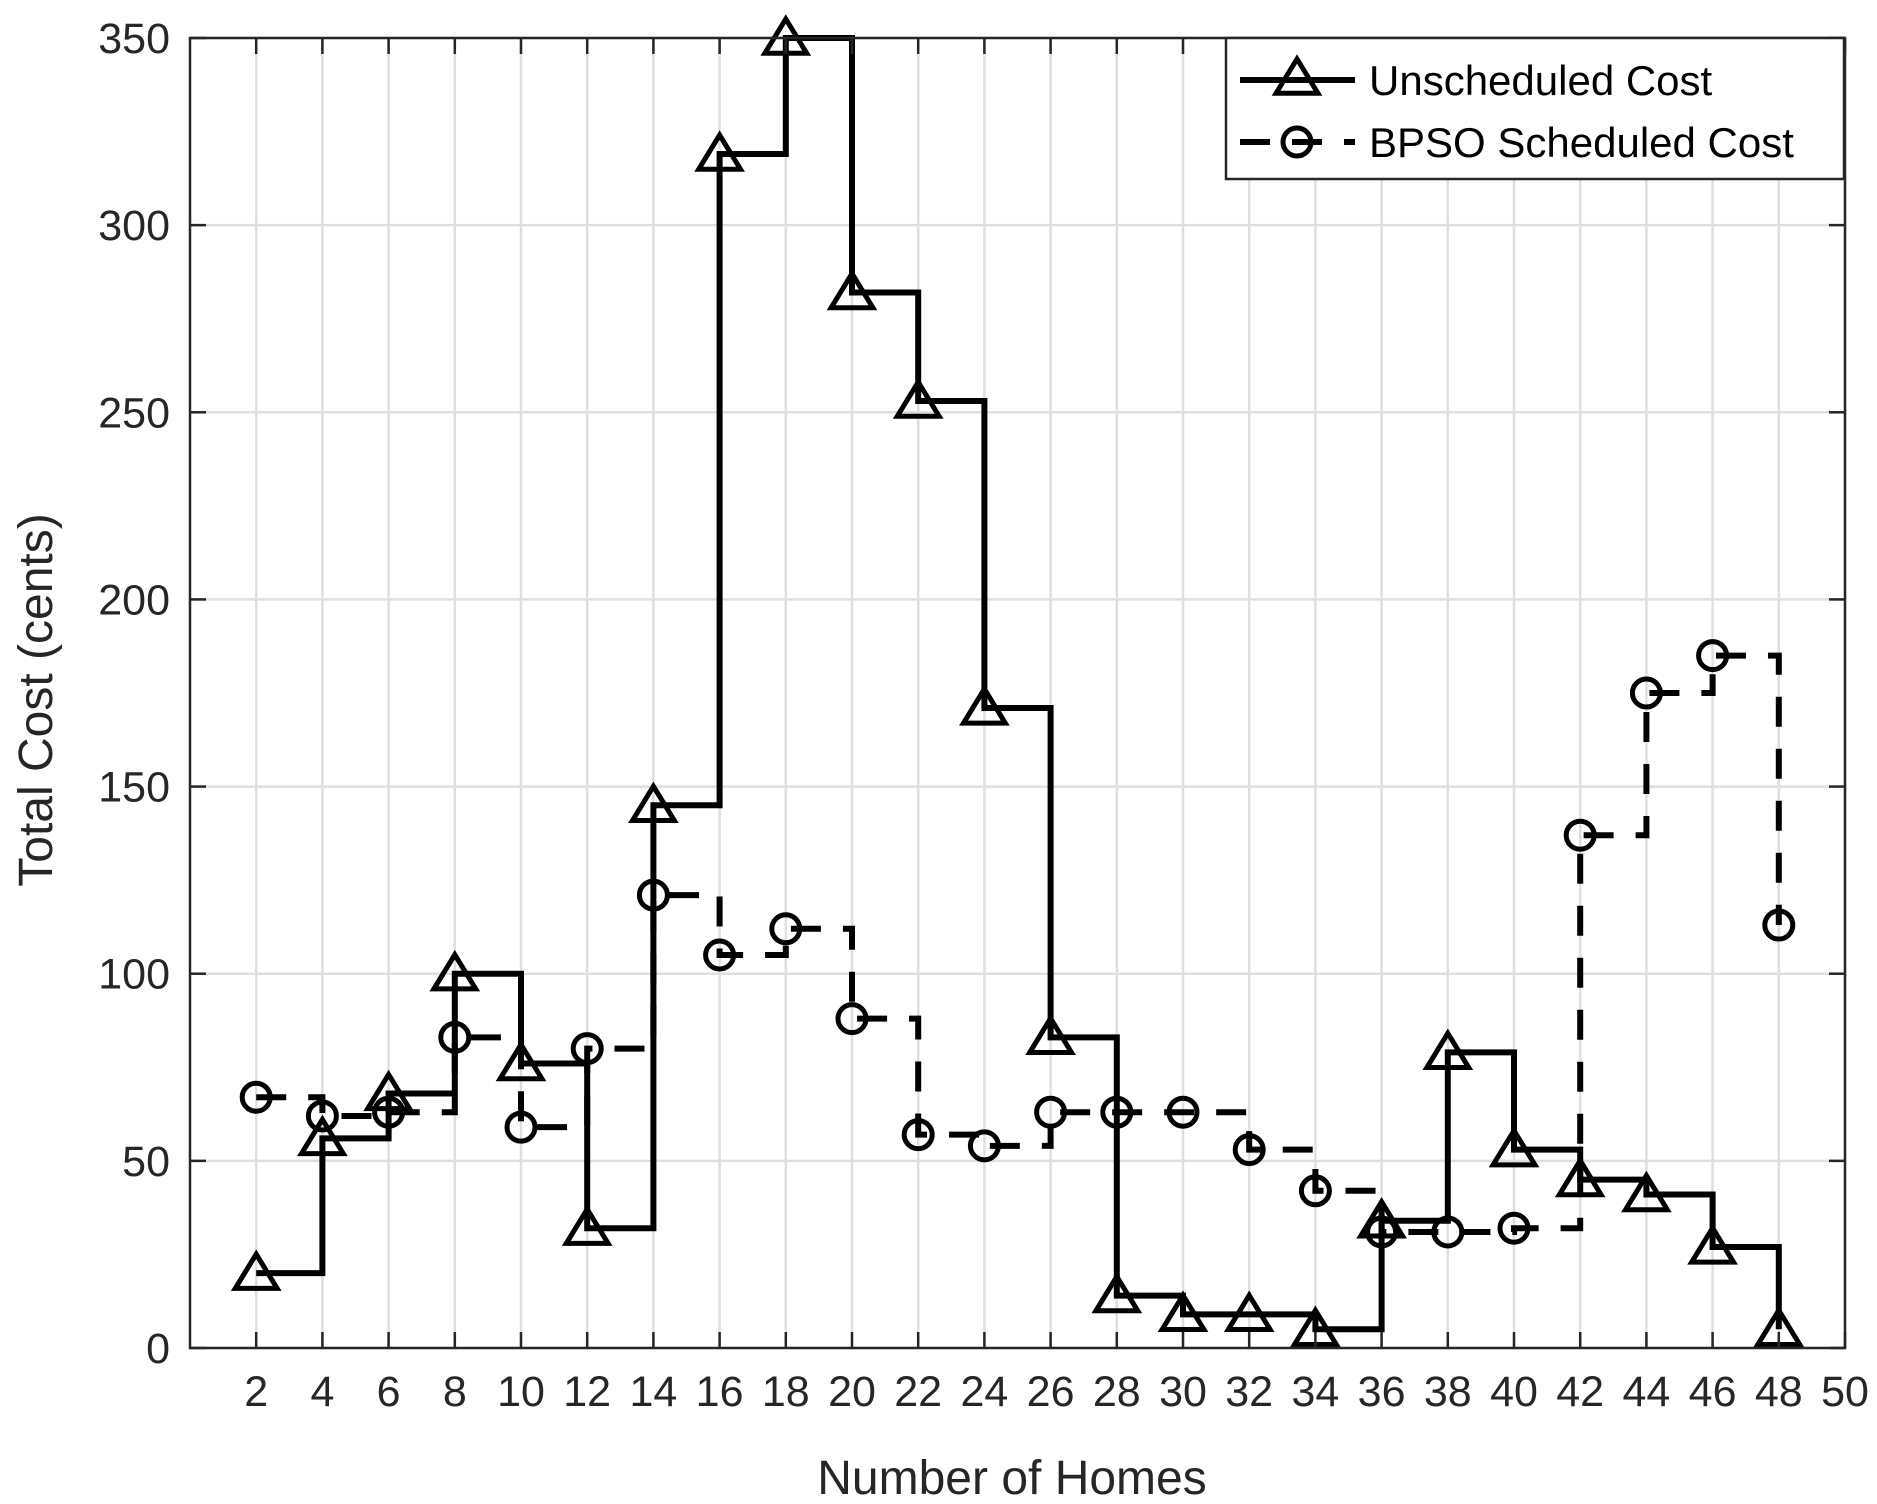 Image resolution: width=1877 pixels, height=1504 pixels. I want to click on y-tick-label: 200, so click(134, 600).